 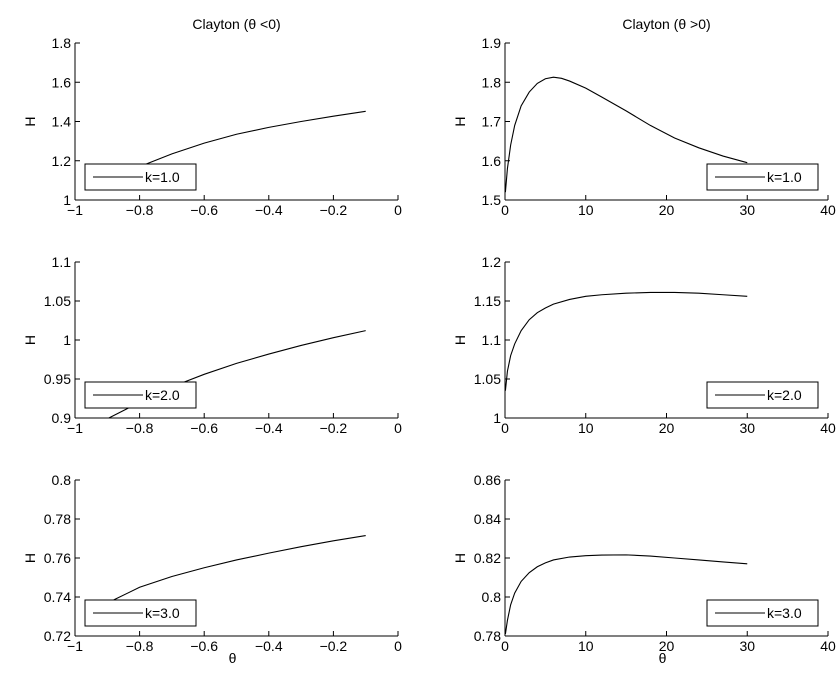 What do you see at coordinates (492, 122) in the screenshot?
I see `y-tick-label: 1.7` at bounding box center [492, 122].